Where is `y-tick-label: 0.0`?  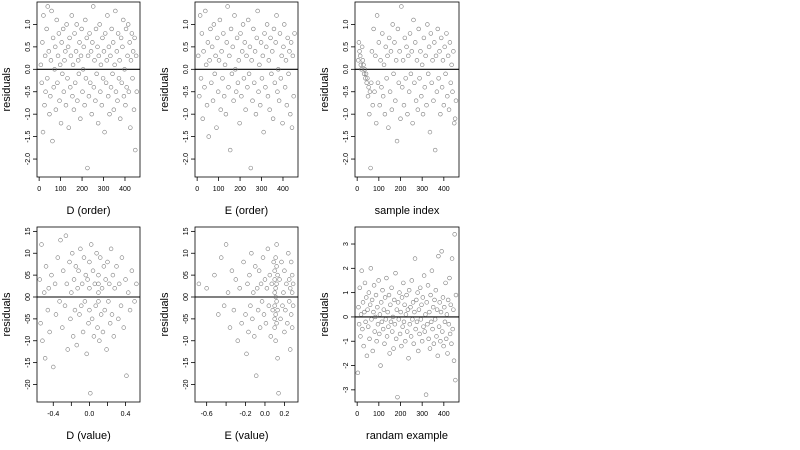 y-tick-label: 0.0 is located at coordinates (186, 69).